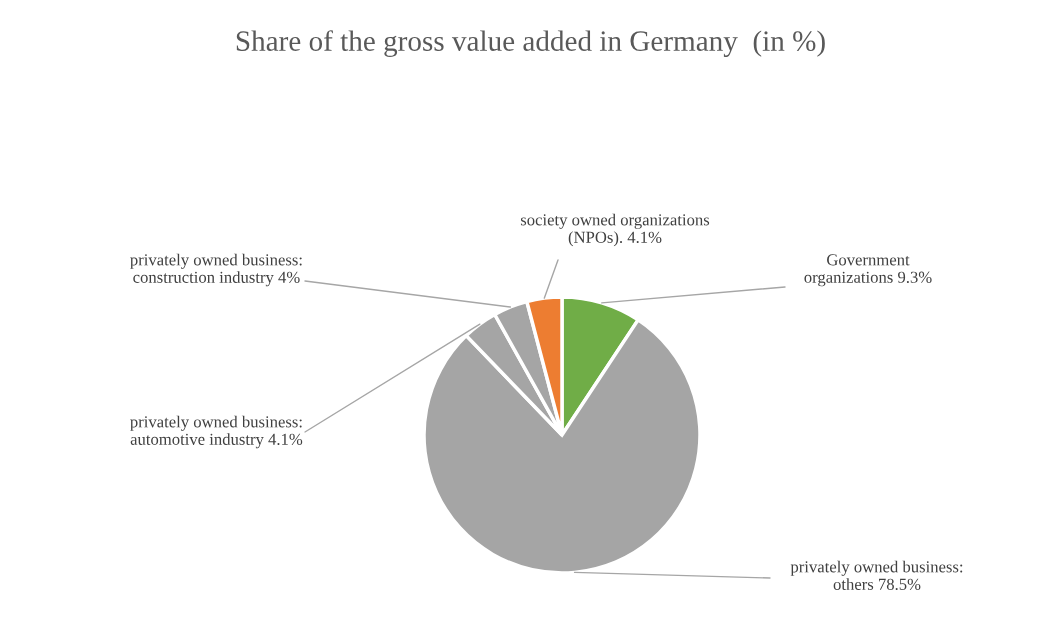 The width and height of the screenshot is (1061, 622). Describe the element at coordinates (868, 270) in the screenshot. I see `slice-label: Government organizations 9.3%` at that location.